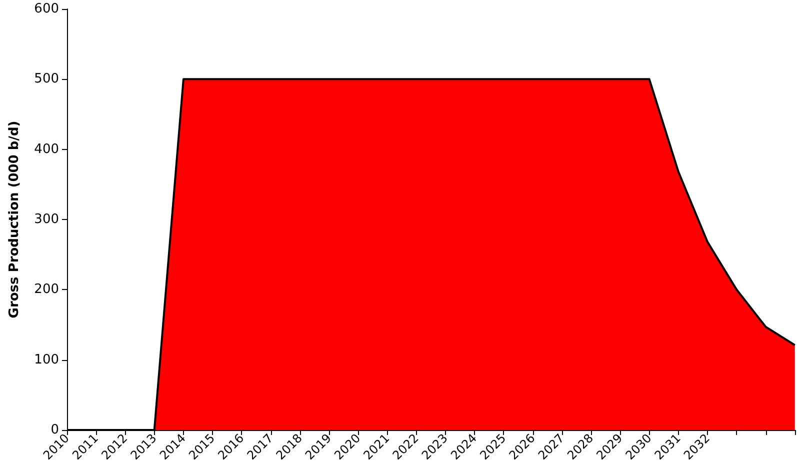 This screenshot has width=797, height=476. Describe the element at coordinates (54, 430) in the screenshot. I see `y-tick-label: 0` at that location.